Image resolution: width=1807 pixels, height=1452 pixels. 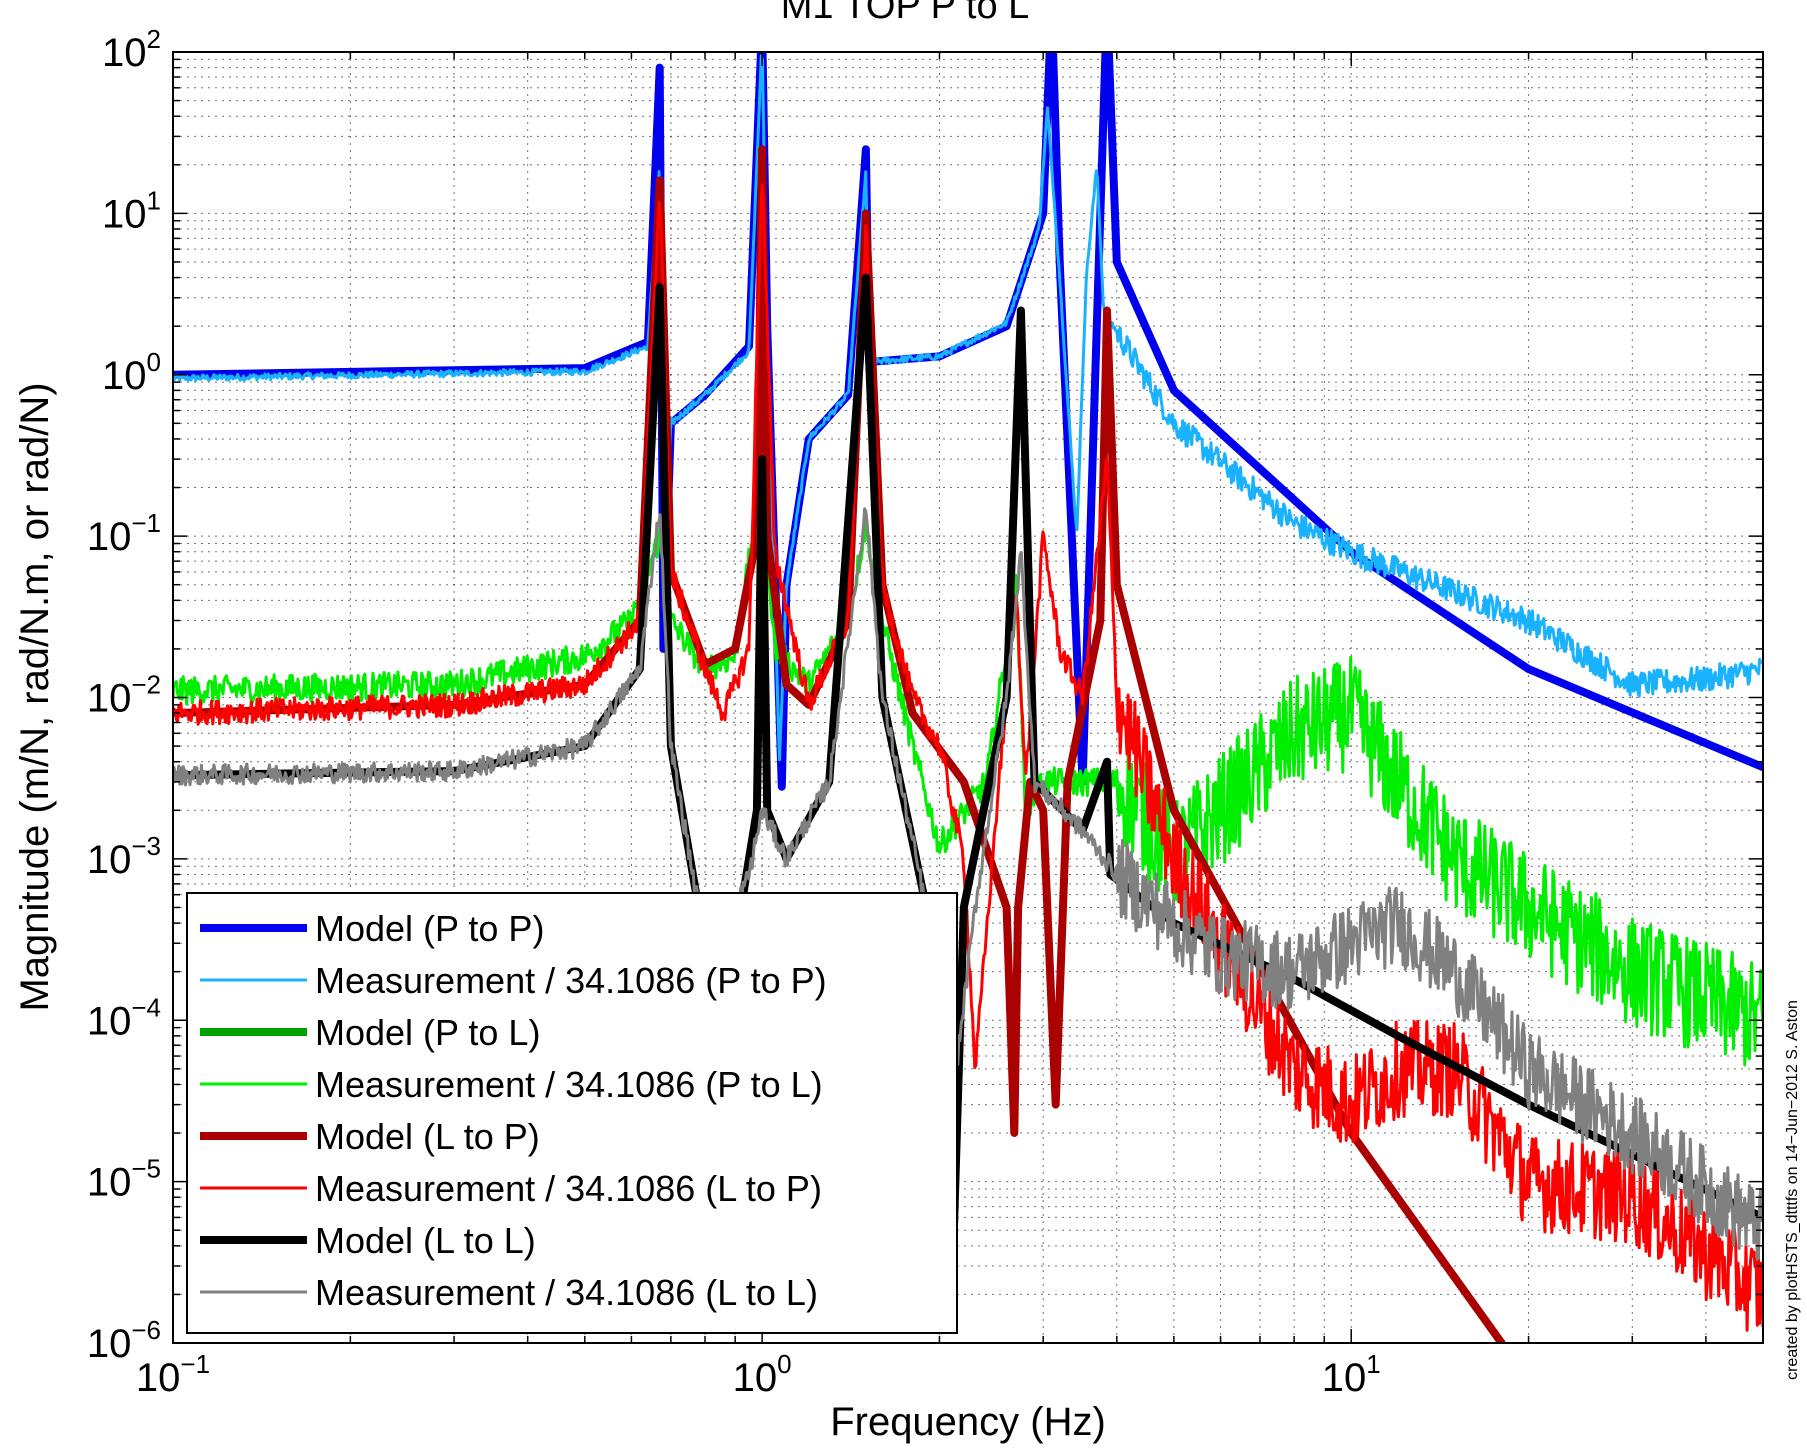 What do you see at coordinates (131, 49) in the screenshot?
I see `y-tick-label: 10²` at bounding box center [131, 49].